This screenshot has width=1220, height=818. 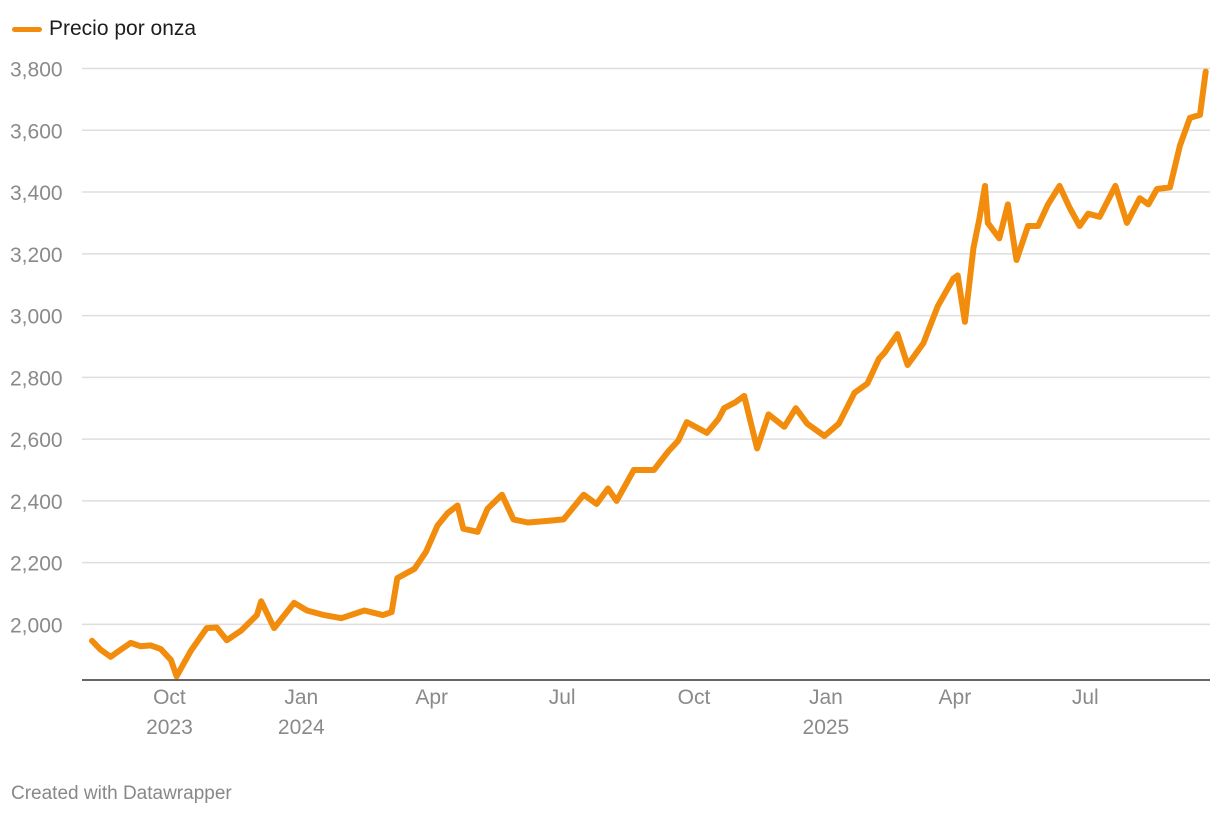 What do you see at coordinates (36, 625) in the screenshot?
I see `y-tick-label: 2,000` at bounding box center [36, 625].